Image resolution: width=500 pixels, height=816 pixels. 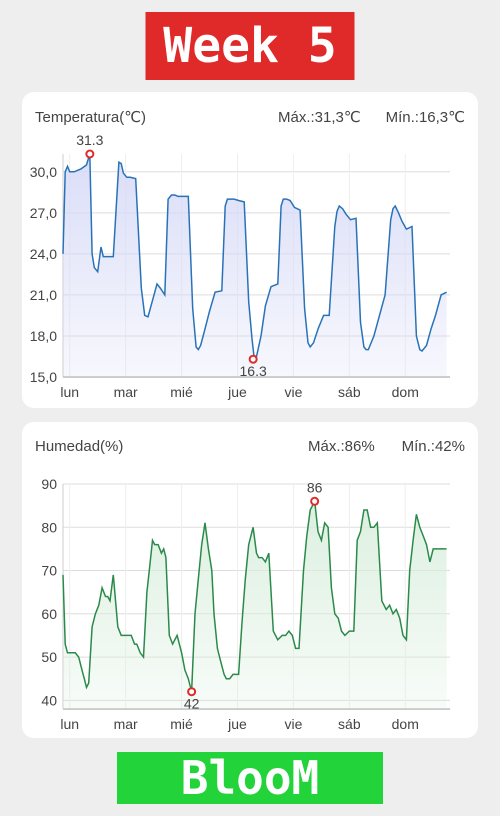 I want to click on y-tick-label: 80, so click(x=49, y=527).